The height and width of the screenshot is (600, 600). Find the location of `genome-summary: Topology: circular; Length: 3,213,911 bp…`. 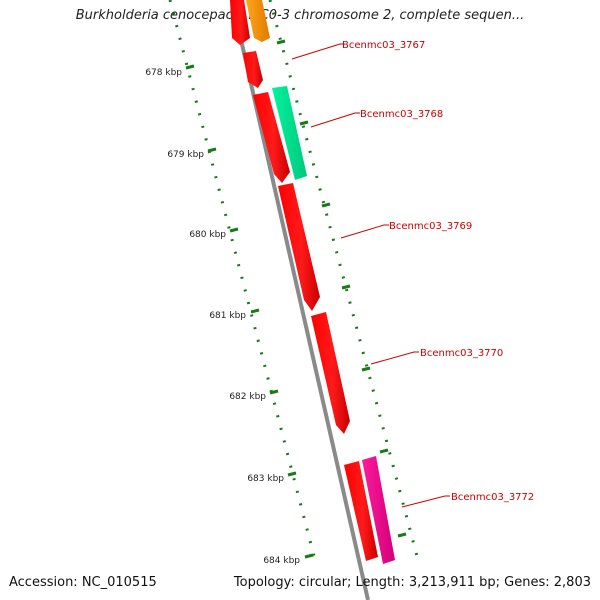

genome-summary: Topology: circular; Length: 3,213,911 bp… is located at coordinates (412, 582).